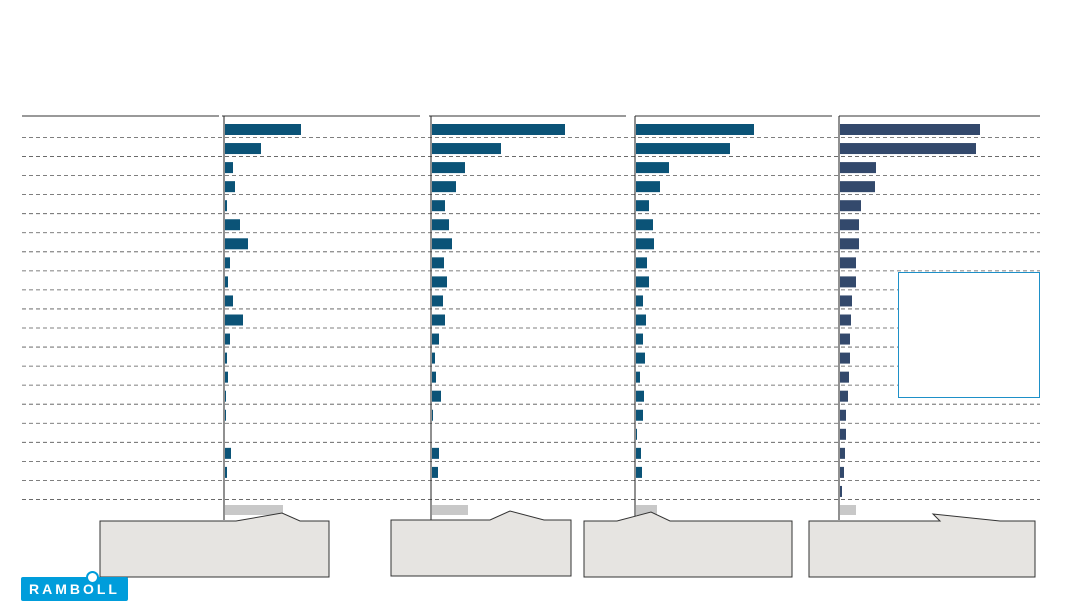  What do you see at coordinates (969, 335) in the screenshot?
I see `info-box` at bounding box center [969, 335].